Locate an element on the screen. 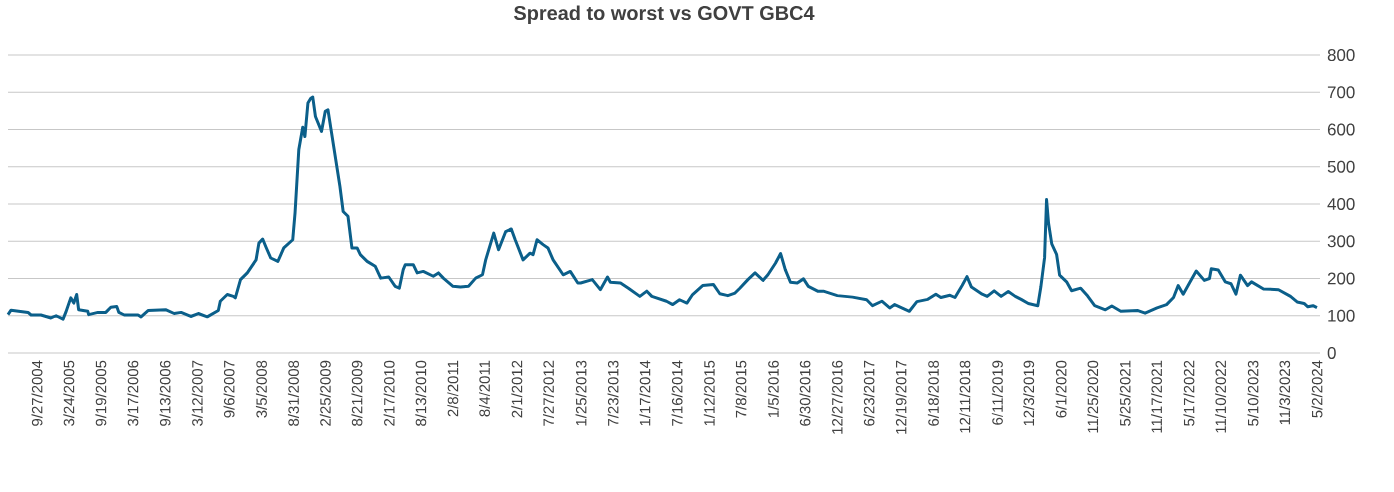 The height and width of the screenshot is (492, 1394). y-tick-label: 500 is located at coordinates (1341, 166).